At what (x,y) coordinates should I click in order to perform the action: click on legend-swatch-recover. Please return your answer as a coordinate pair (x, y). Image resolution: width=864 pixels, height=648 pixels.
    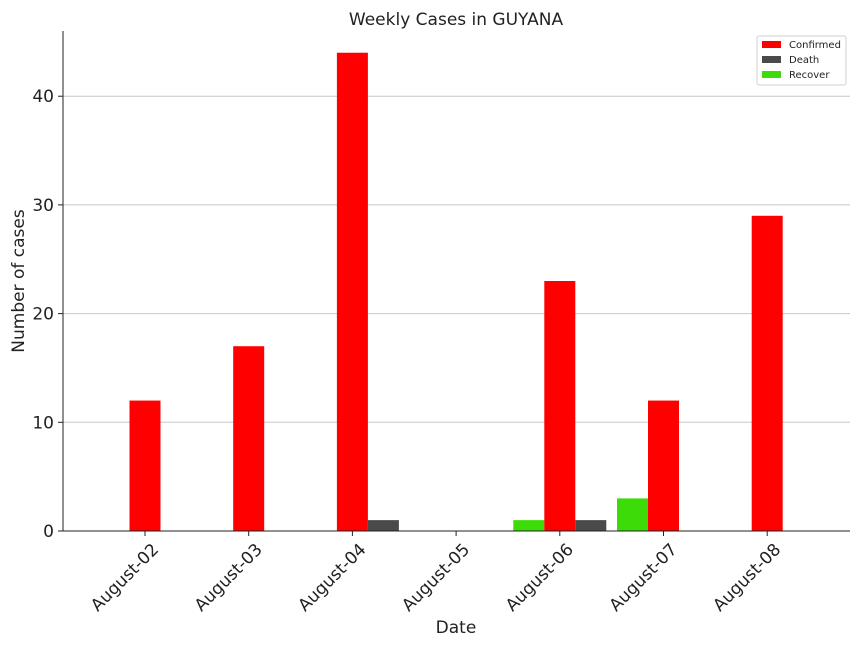
    Looking at the image, I should click on (771, 74).